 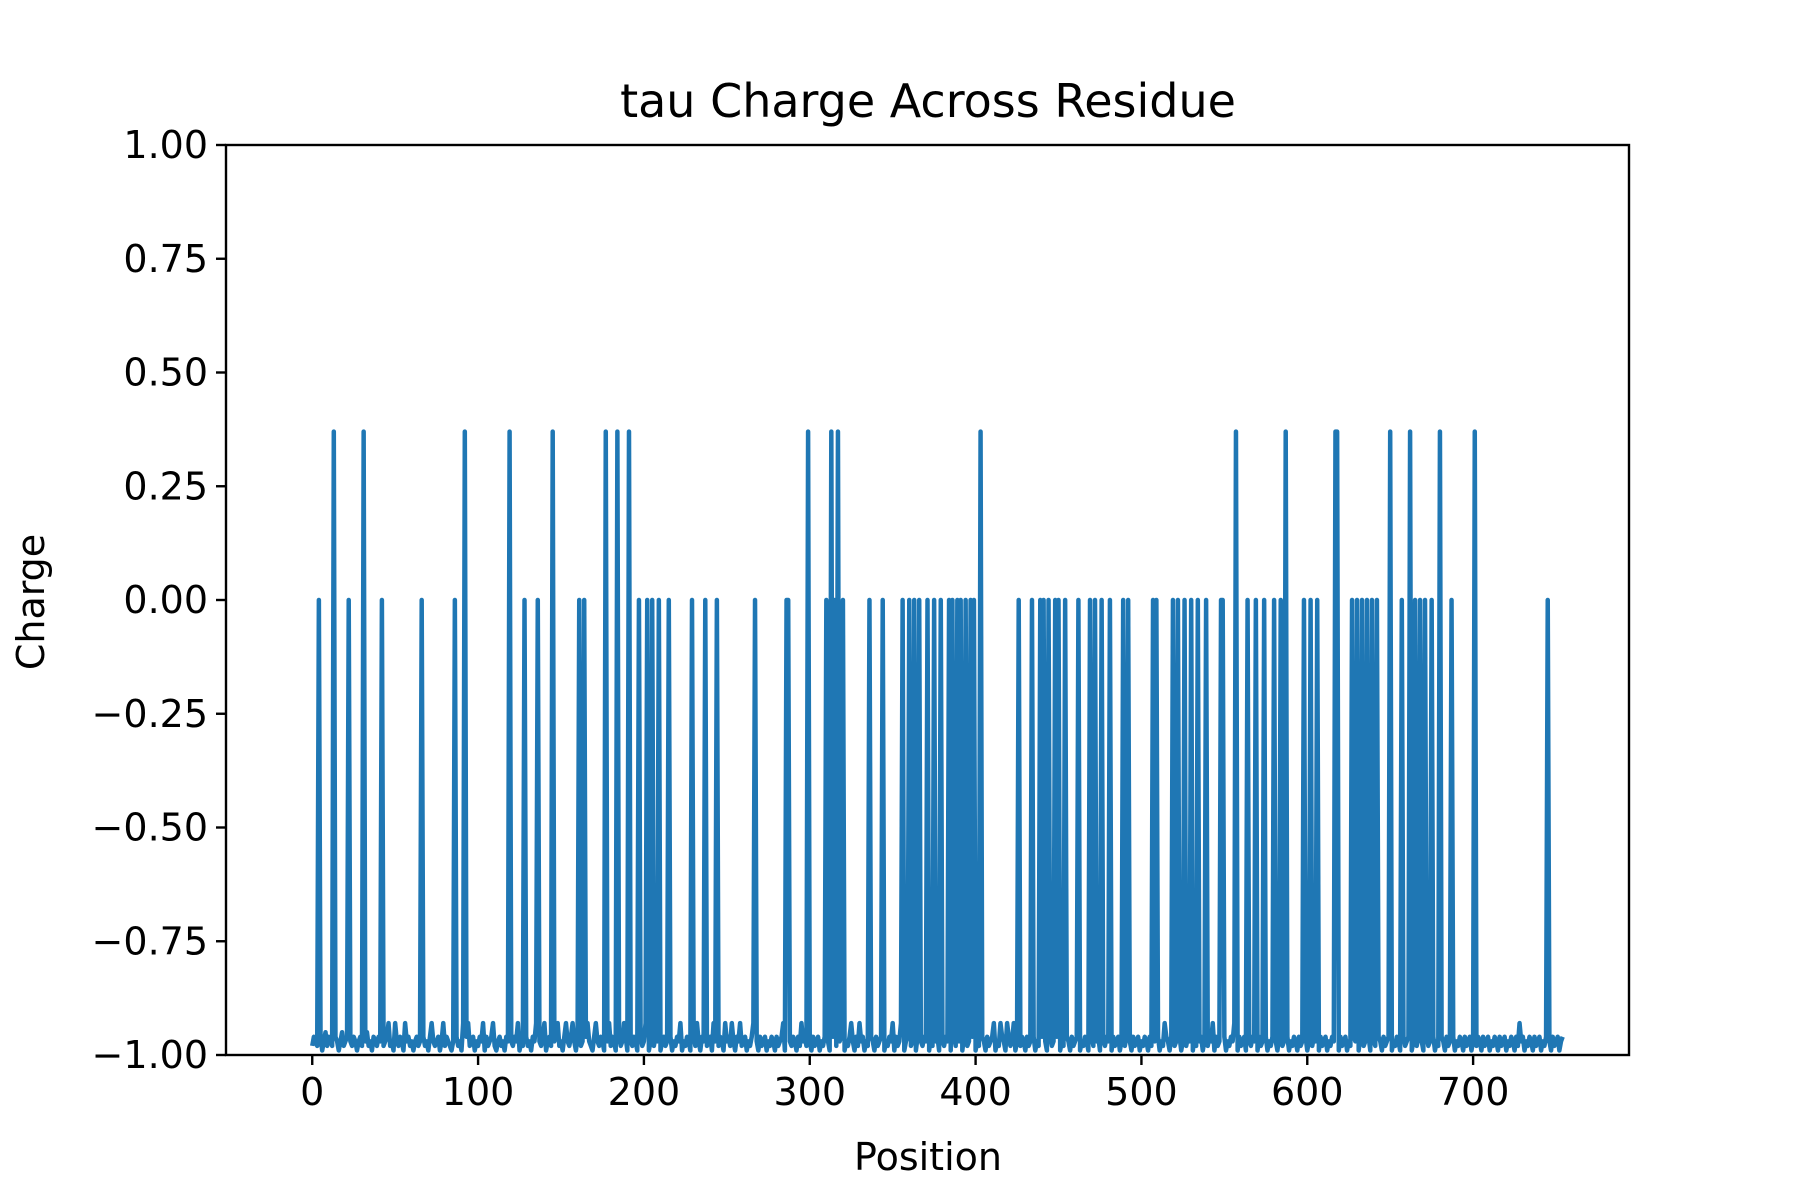 What do you see at coordinates (1307, 1092) in the screenshot?
I see `x-tick-label: 600` at bounding box center [1307, 1092].